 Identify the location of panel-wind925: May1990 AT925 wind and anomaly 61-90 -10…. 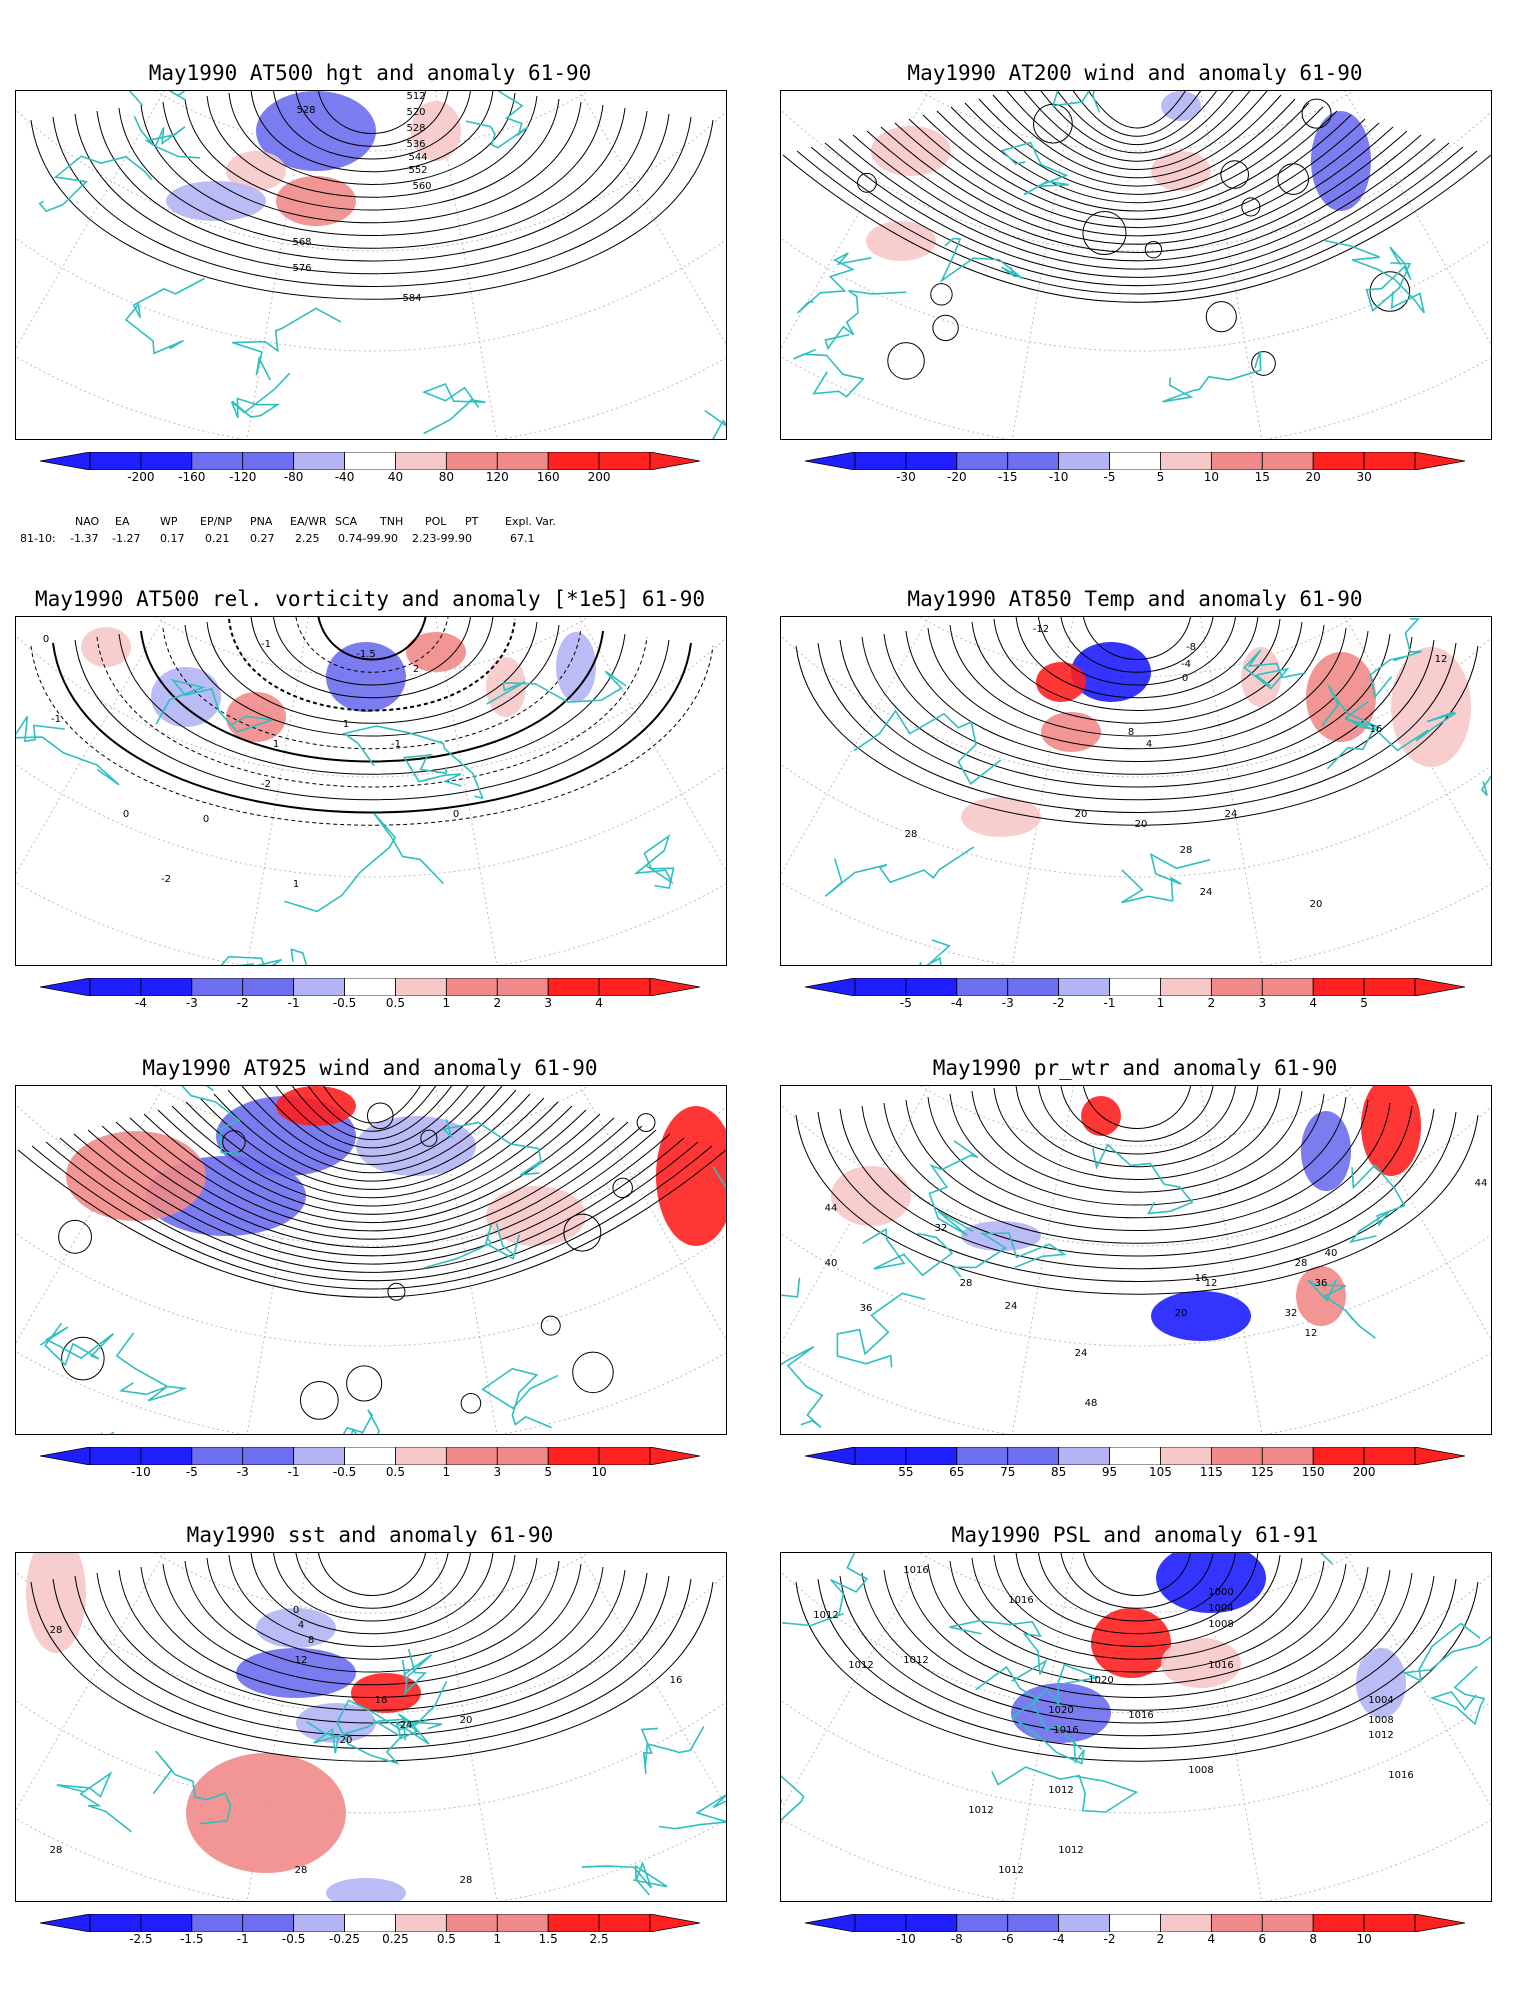
(370, 1295).